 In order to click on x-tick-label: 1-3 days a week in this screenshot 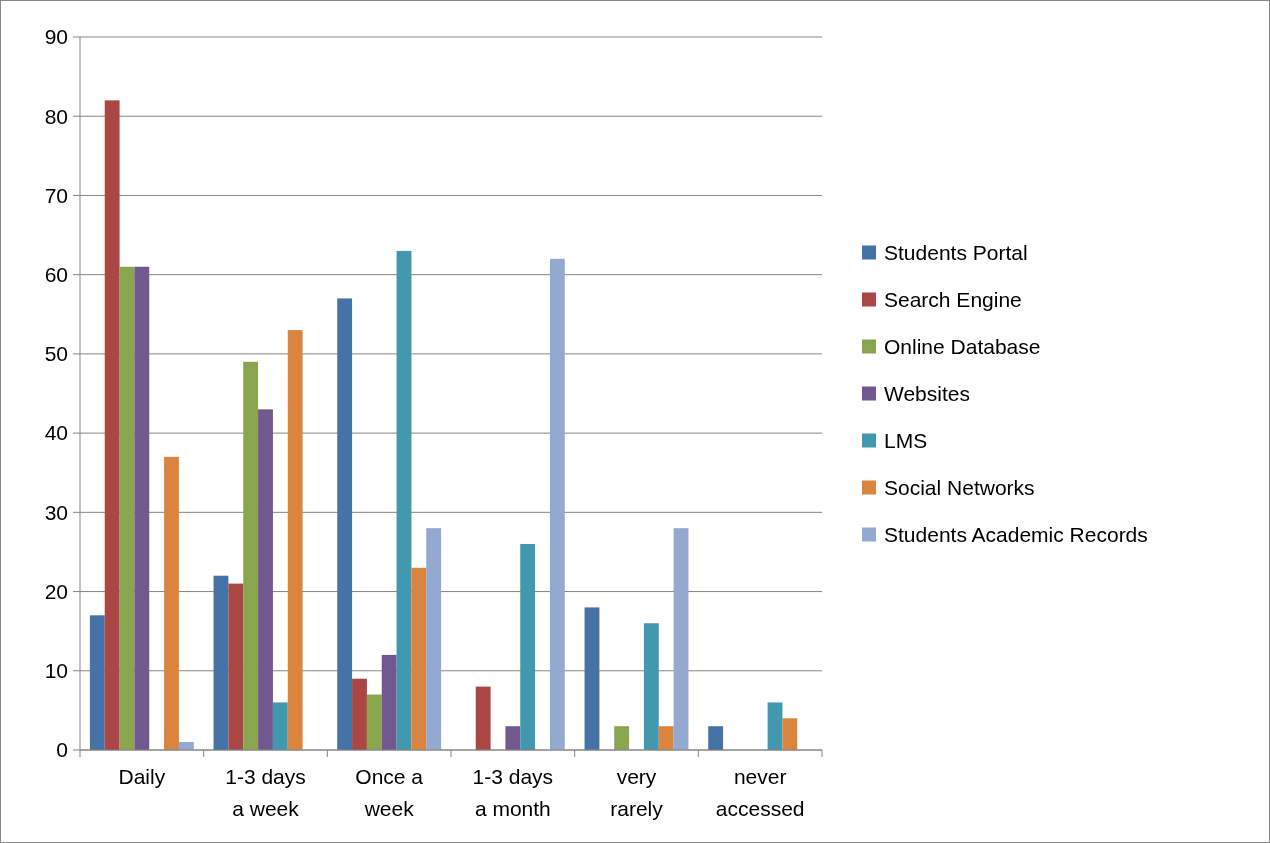, I will do `click(265, 792)`.